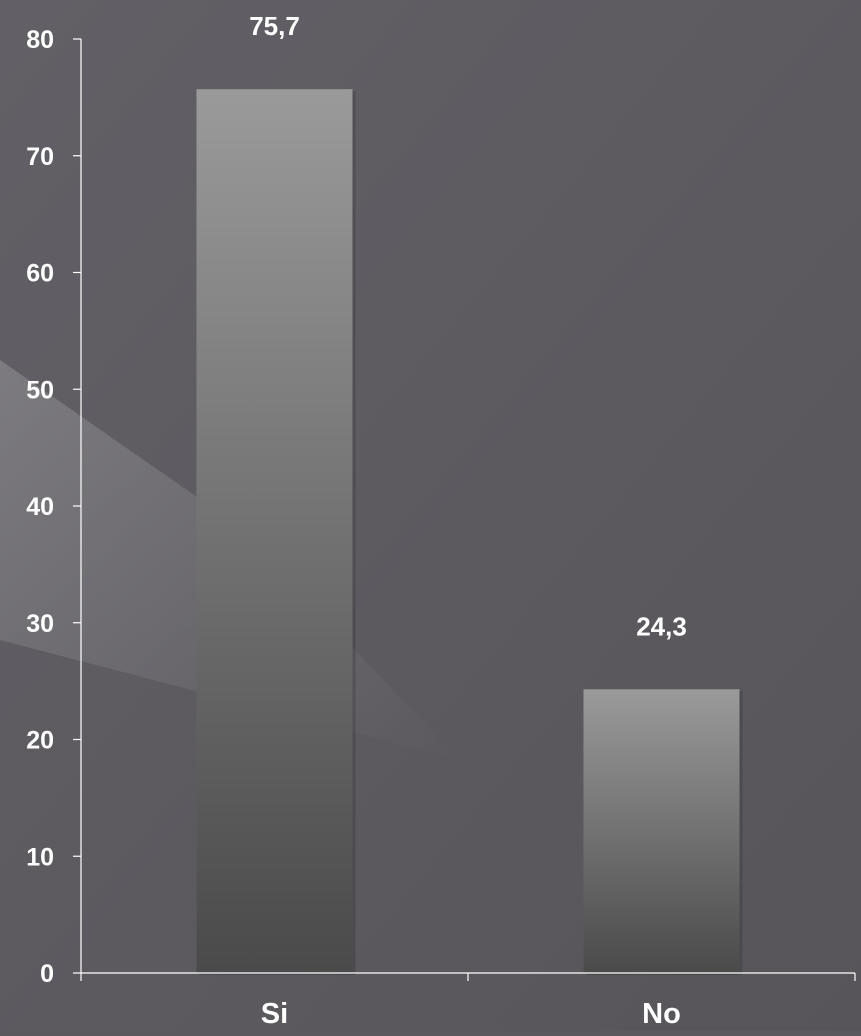 This screenshot has width=861, height=1036. I want to click on x-tick-label: Si, so click(274, 1014).